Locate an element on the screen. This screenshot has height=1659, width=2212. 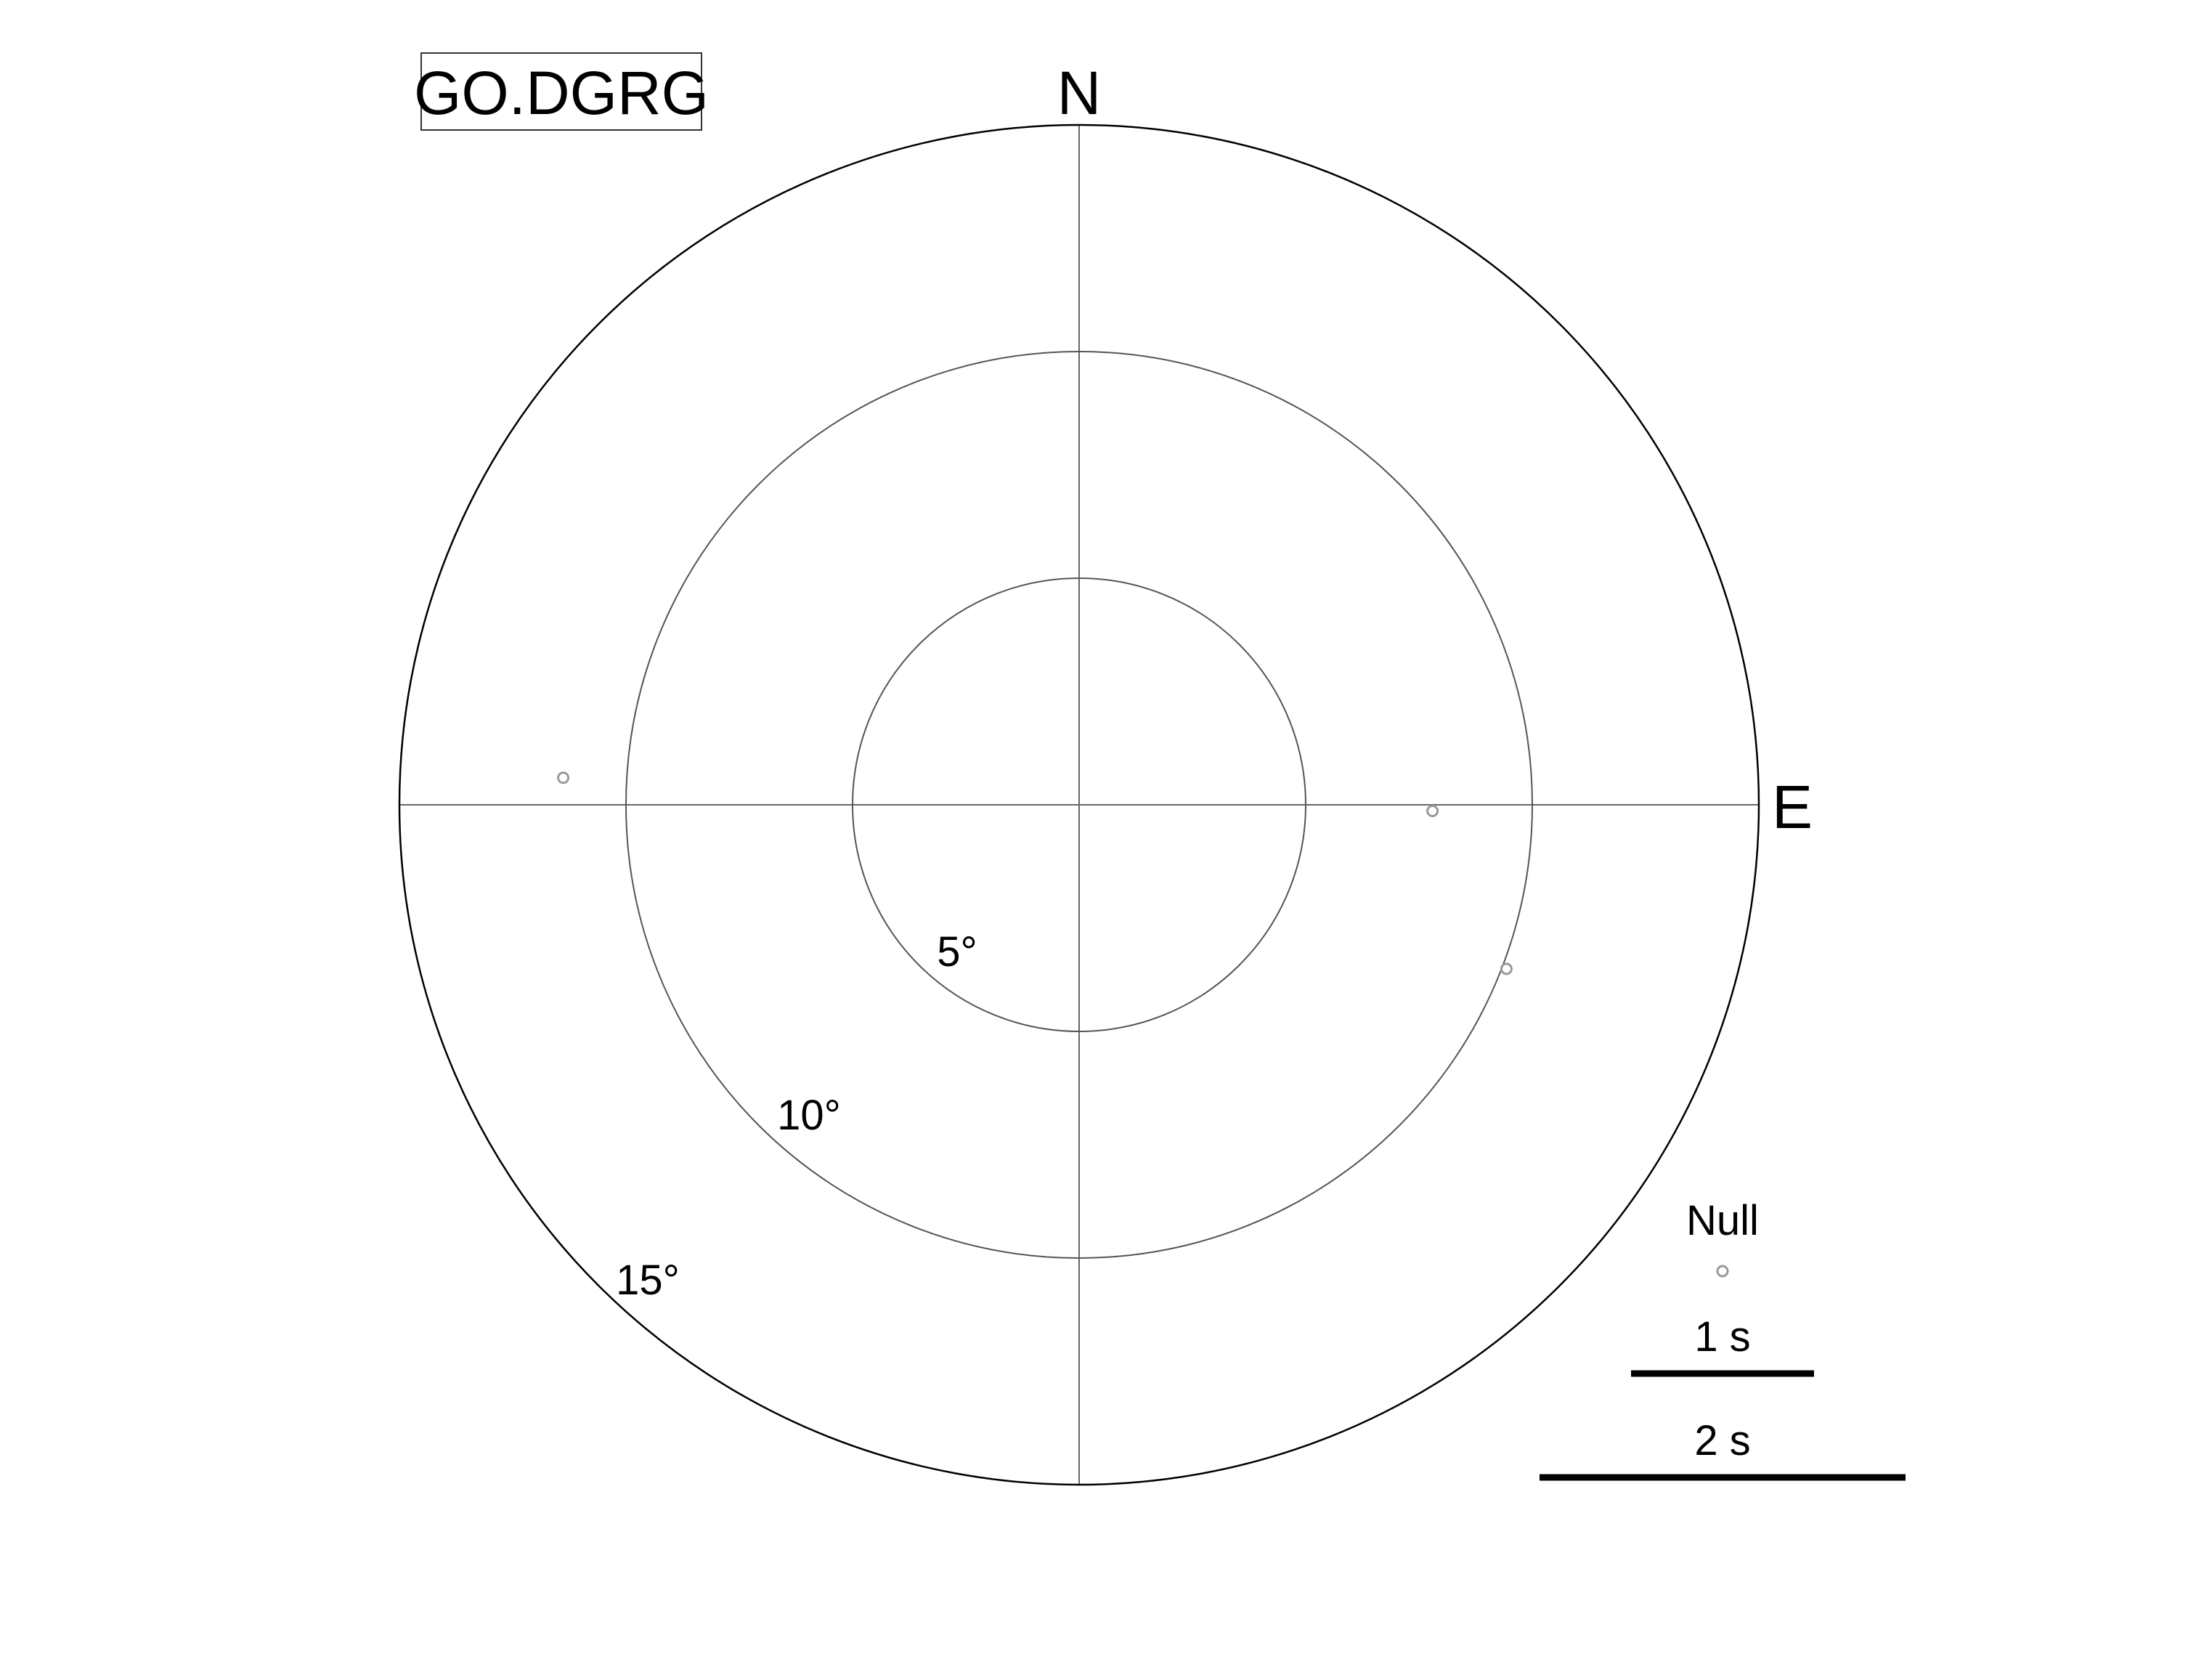
ring-label-5: 5° is located at coordinates (957, 951).